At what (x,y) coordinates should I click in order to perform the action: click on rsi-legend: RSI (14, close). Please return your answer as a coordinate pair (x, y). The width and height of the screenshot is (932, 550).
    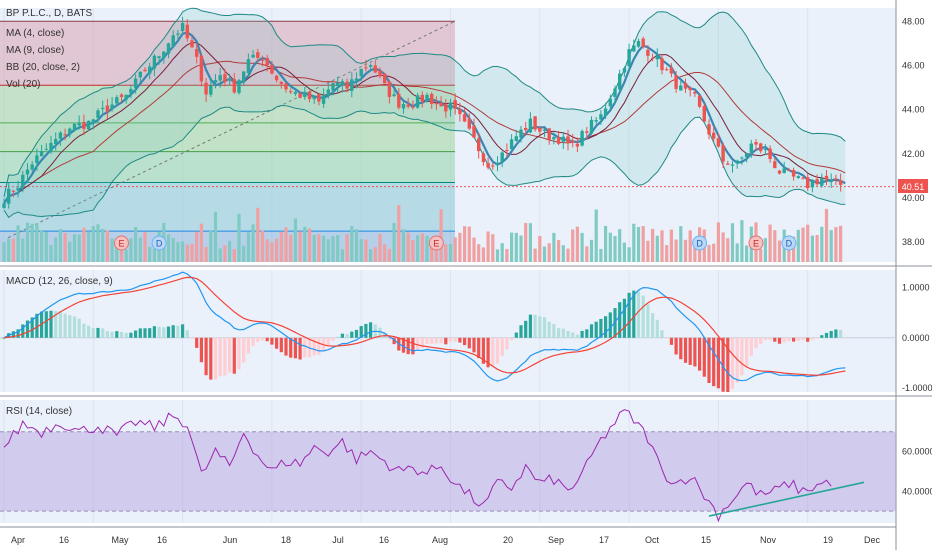
    Looking at the image, I should click on (39, 411).